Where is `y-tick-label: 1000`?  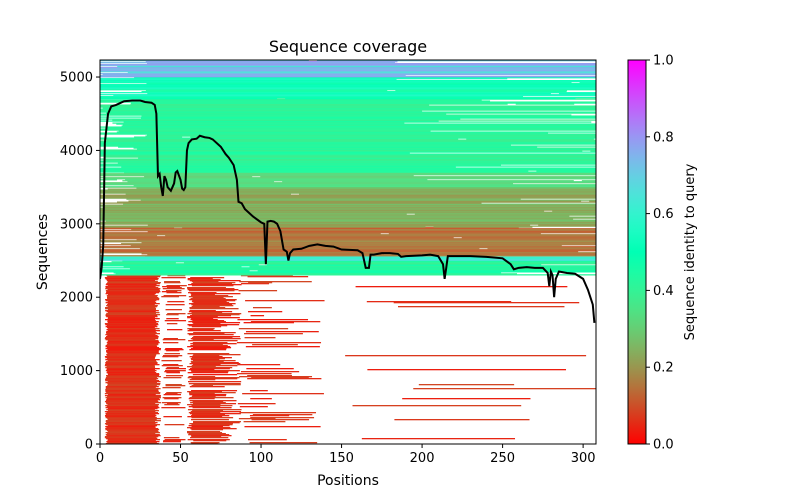 y-tick-label: 1000 is located at coordinates (76, 371).